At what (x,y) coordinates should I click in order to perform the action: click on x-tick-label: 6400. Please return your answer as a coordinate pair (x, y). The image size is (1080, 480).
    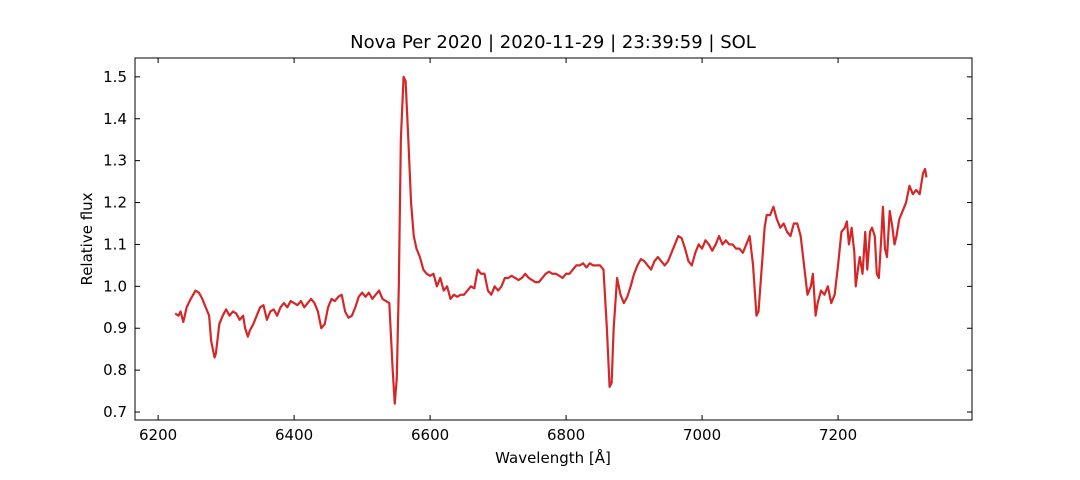
    Looking at the image, I should click on (294, 435).